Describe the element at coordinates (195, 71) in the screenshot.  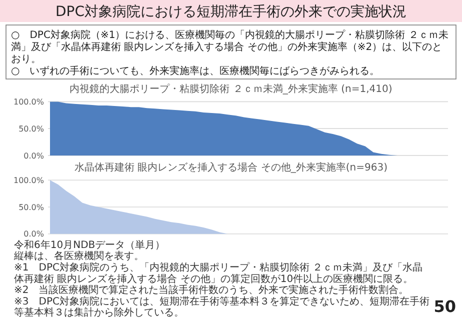
I see `text: ○ いずれの手術についても、外来実施率は、医療機関毎にばらつきがみられる。` at that location.